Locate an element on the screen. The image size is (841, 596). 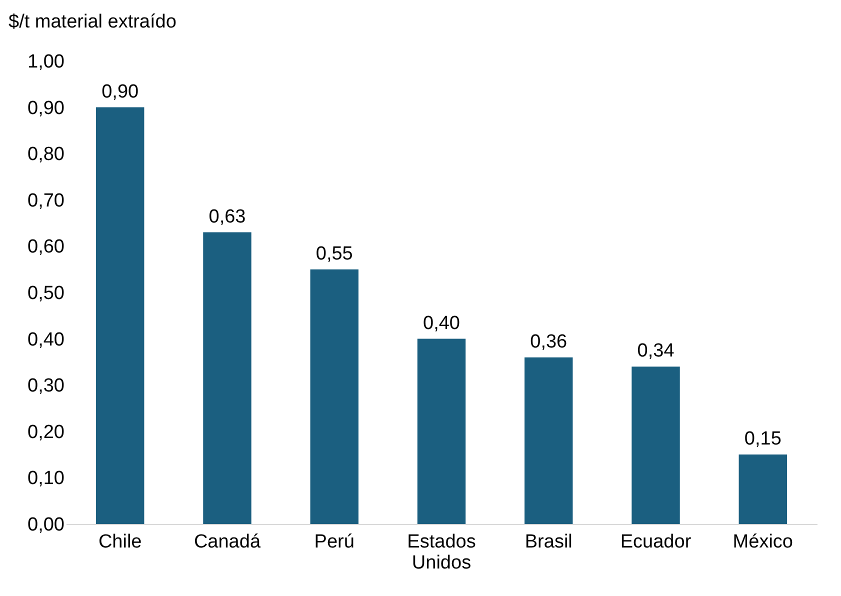
data-label: 0,34 is located at coordinates (656, 351).